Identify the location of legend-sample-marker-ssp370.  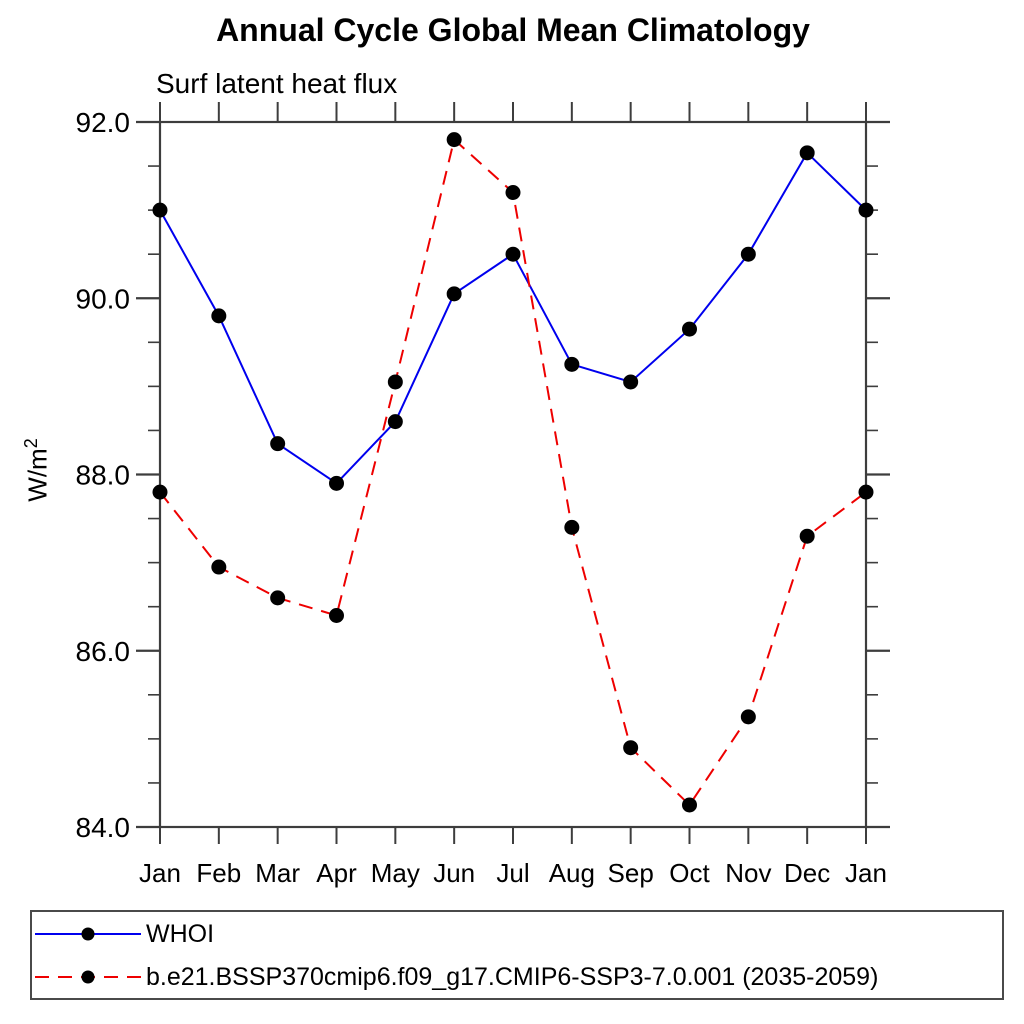
(88, 977).